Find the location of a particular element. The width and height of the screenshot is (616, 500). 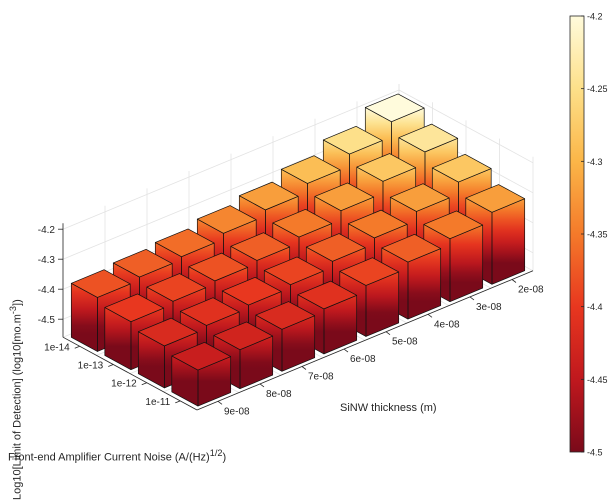

z-axis-label-end: ]) is located at coordinates (17, 302).